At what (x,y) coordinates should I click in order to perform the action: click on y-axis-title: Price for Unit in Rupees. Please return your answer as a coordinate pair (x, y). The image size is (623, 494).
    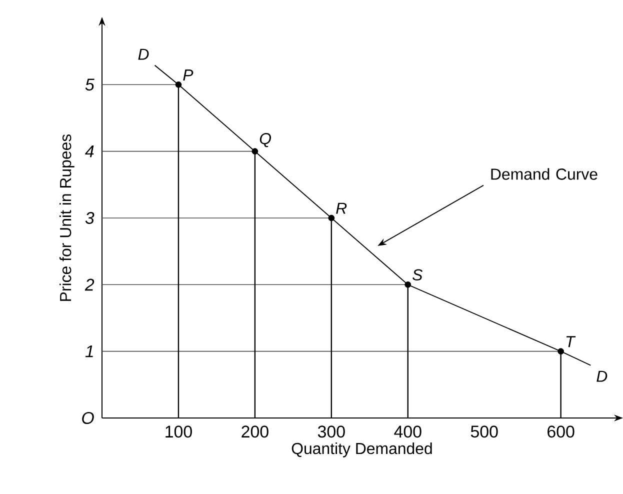
    Looking at the image, I should click on (67, 217).